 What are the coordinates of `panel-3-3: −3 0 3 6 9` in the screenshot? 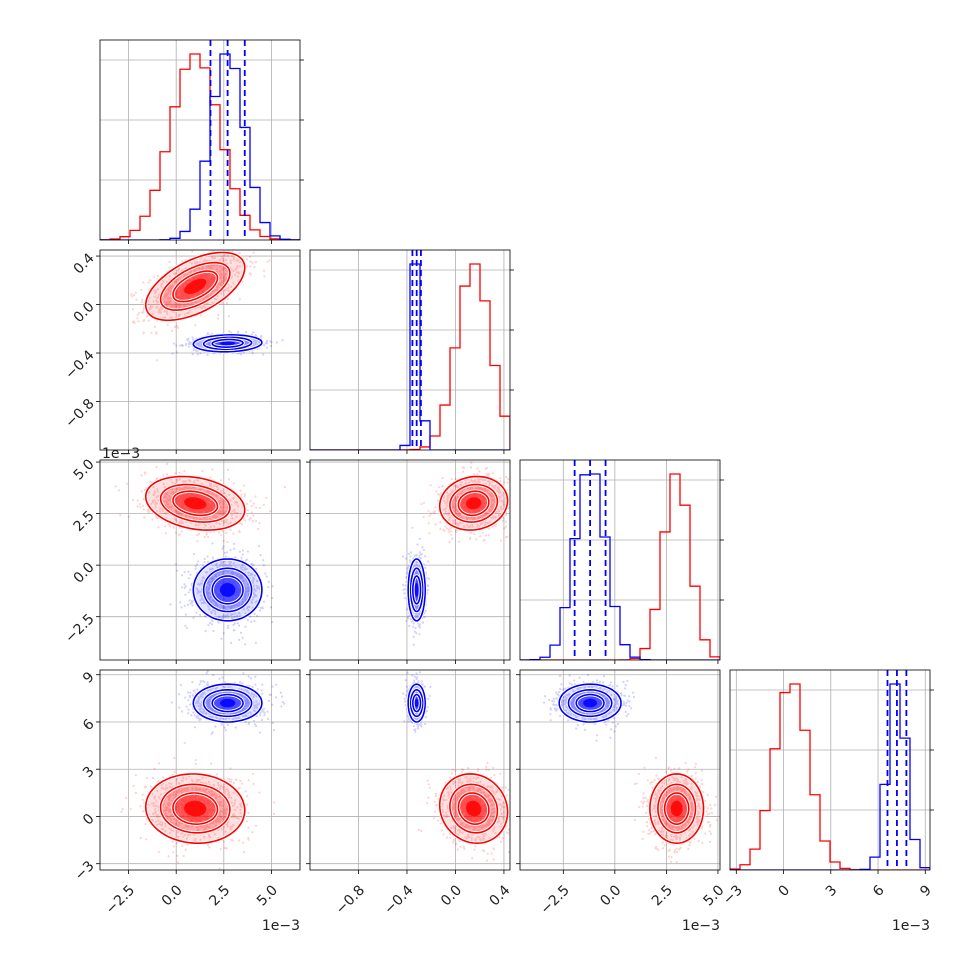 It's located at (827, 788).